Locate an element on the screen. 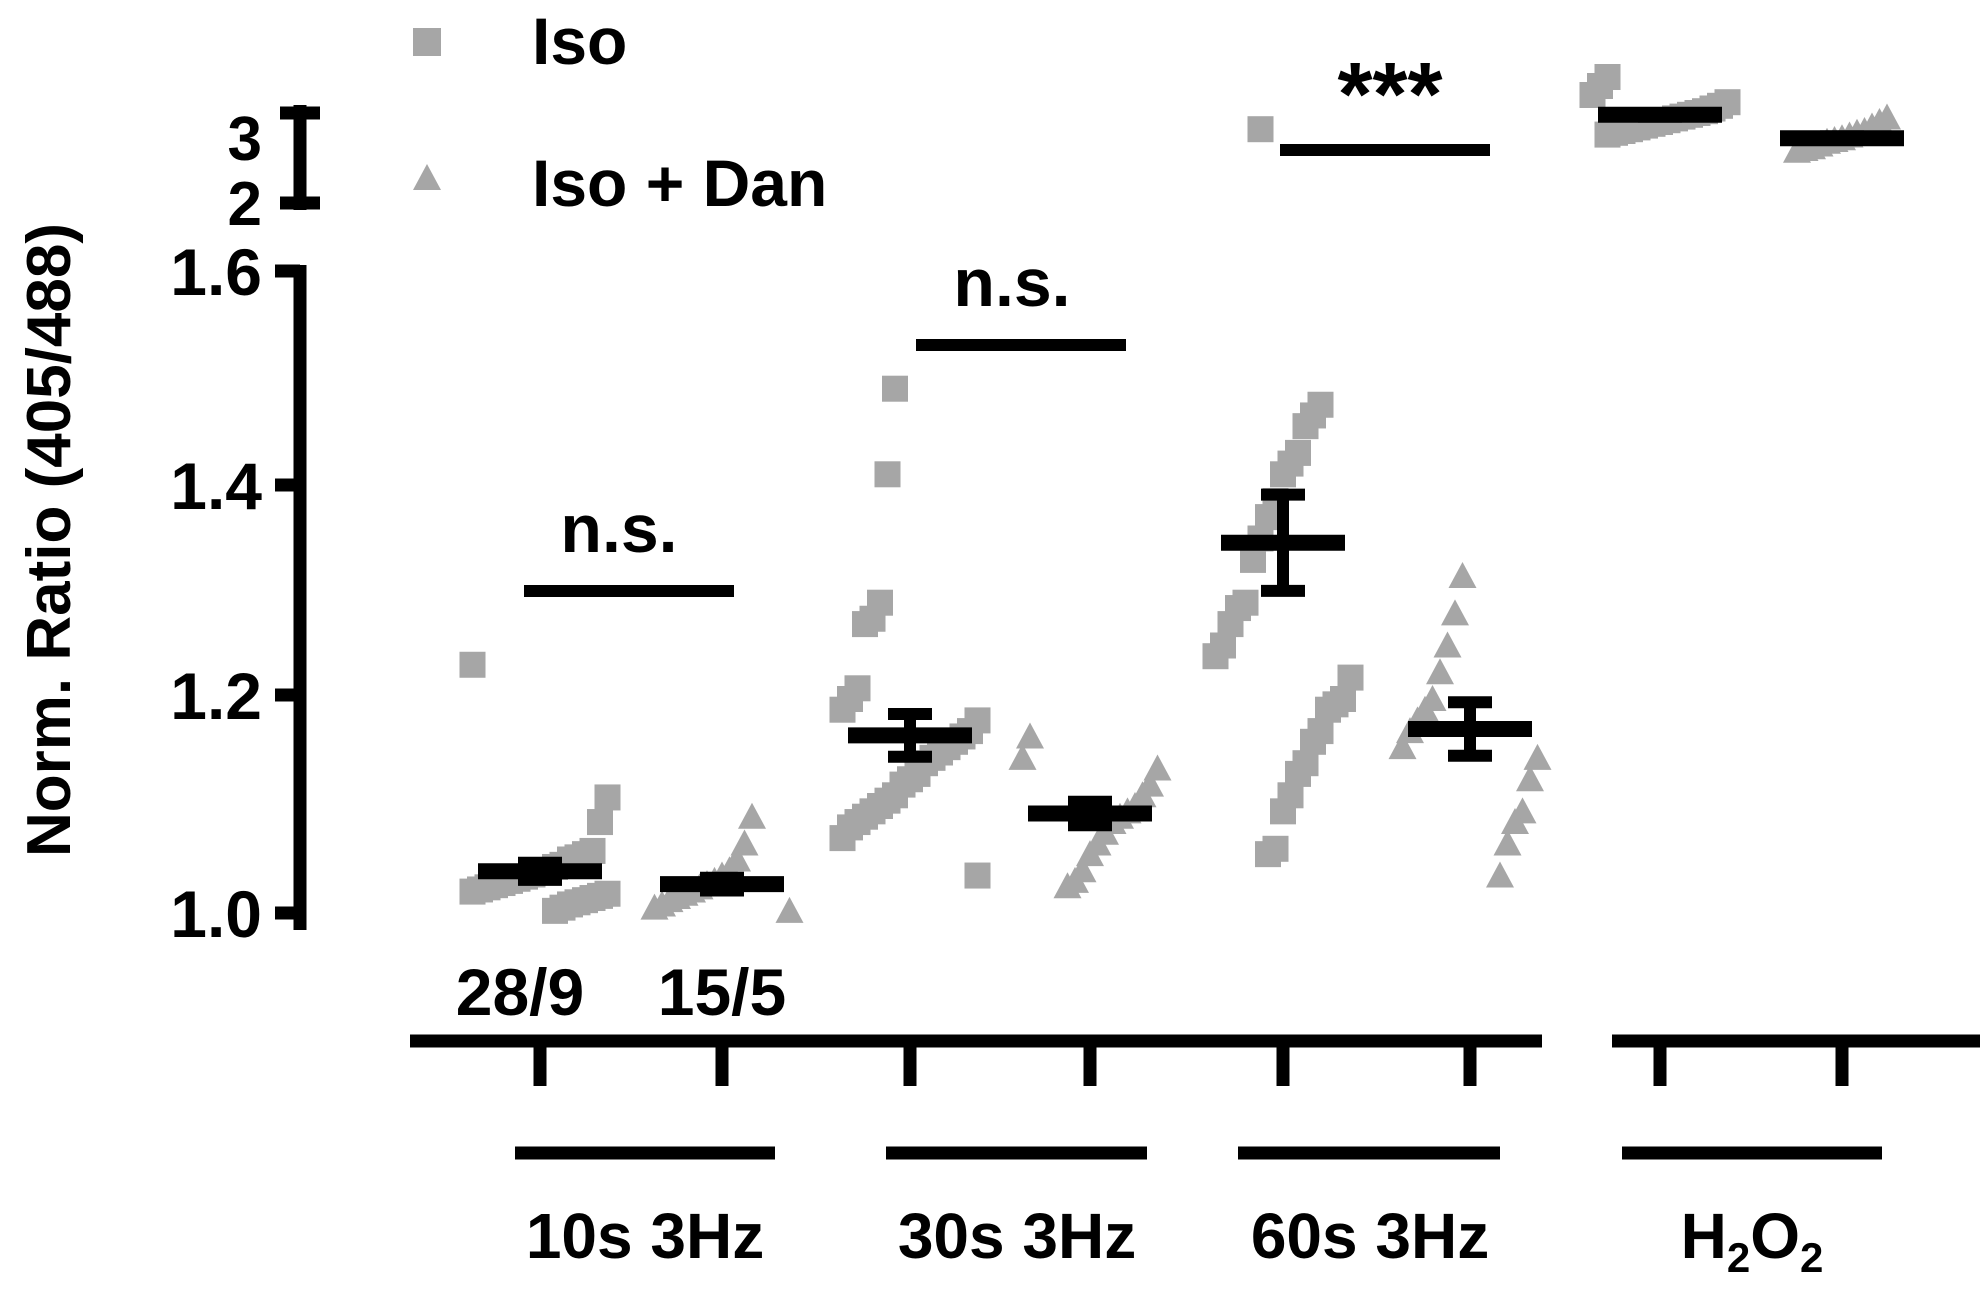 This screenshot has width=1983, height=1289. h2o2-part: O is located at coordinates (1775, 1236).